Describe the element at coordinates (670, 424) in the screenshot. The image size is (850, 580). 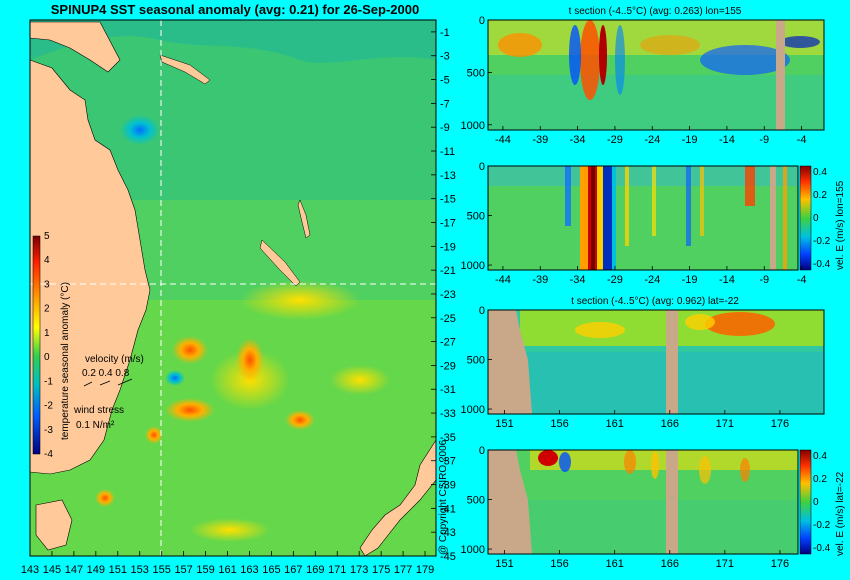
I see `section-x-tick-label: 166` at that location.